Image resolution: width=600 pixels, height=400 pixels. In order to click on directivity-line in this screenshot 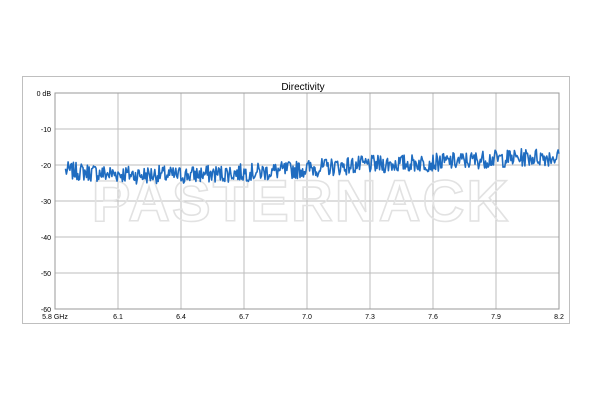, I will do `click(312, 166)`.